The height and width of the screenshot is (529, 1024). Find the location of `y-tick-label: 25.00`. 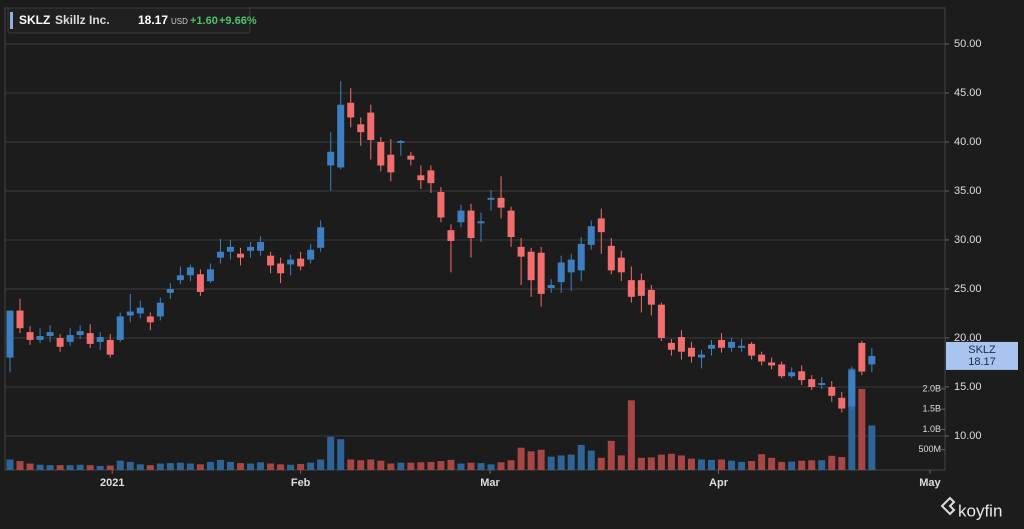

y-tick-label: 25.00 is located at coordinates (968, 289).